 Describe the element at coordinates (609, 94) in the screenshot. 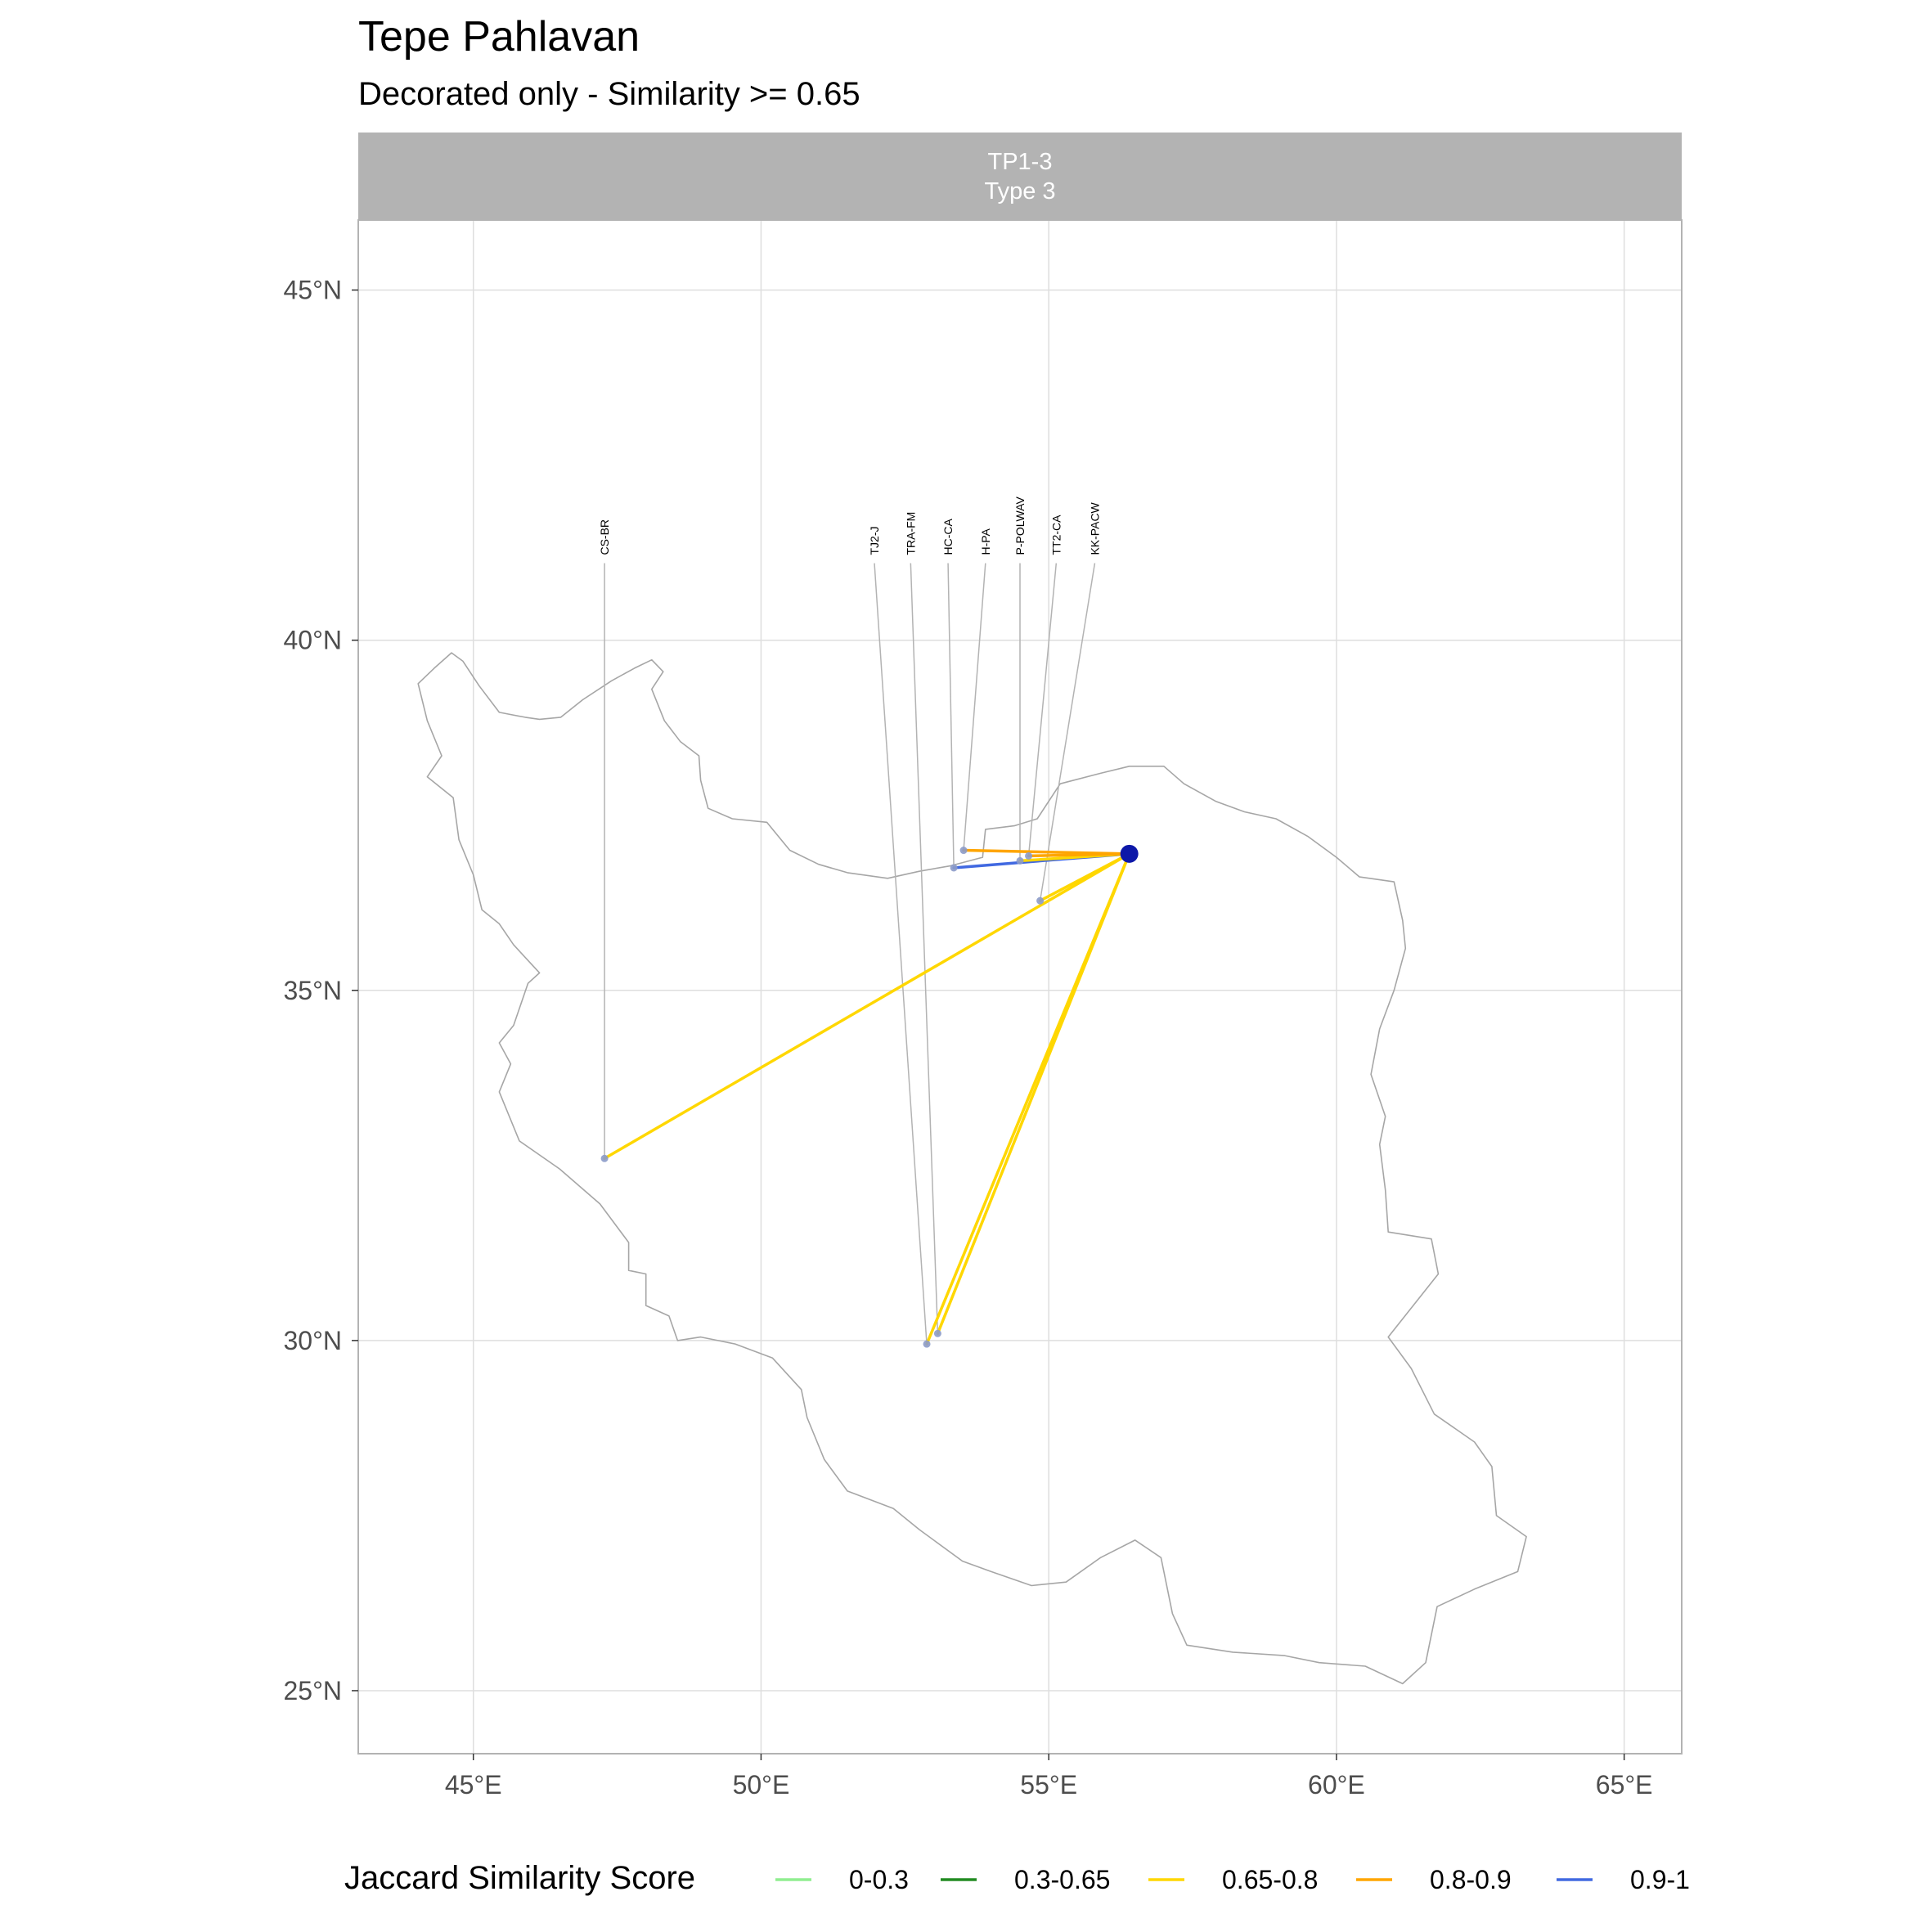

I see `chart-subtitle: Decorated only - Similarity >= 0.65` at that location.